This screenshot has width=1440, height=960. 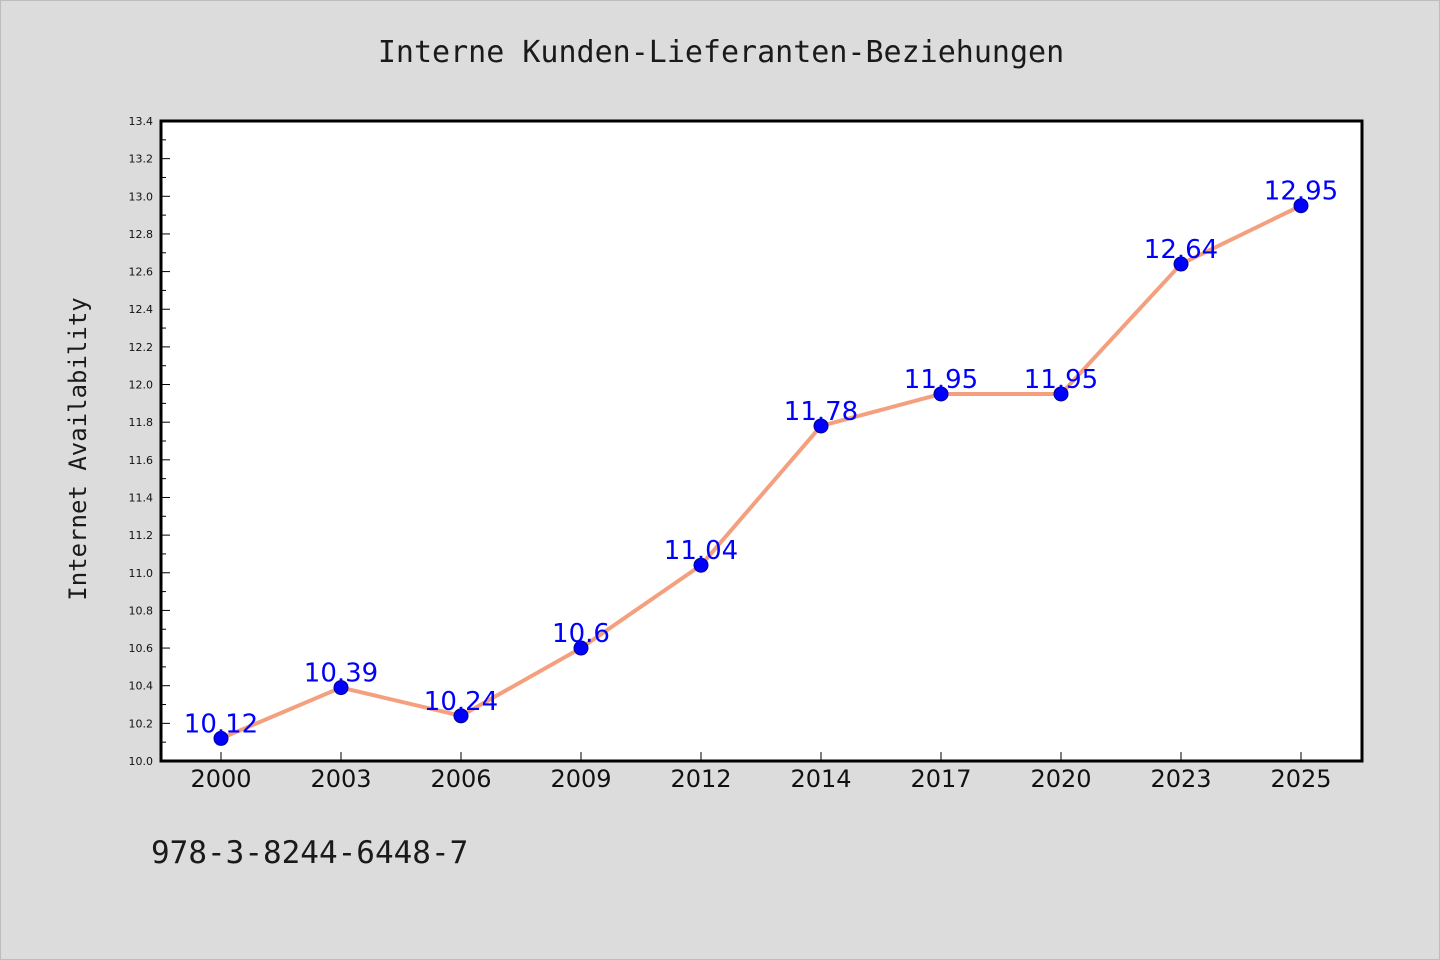 I want to click on data-label: 10.24, so click(x=461, y=702).